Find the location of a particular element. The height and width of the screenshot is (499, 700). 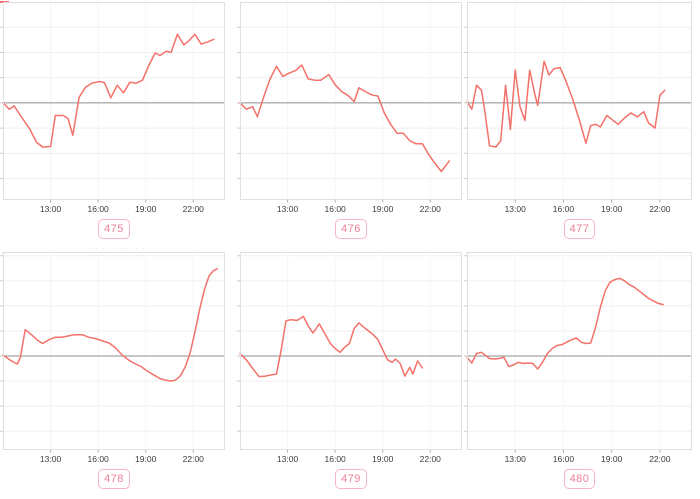

chart-id-badge: 477 is located at coordinates (579, 229).